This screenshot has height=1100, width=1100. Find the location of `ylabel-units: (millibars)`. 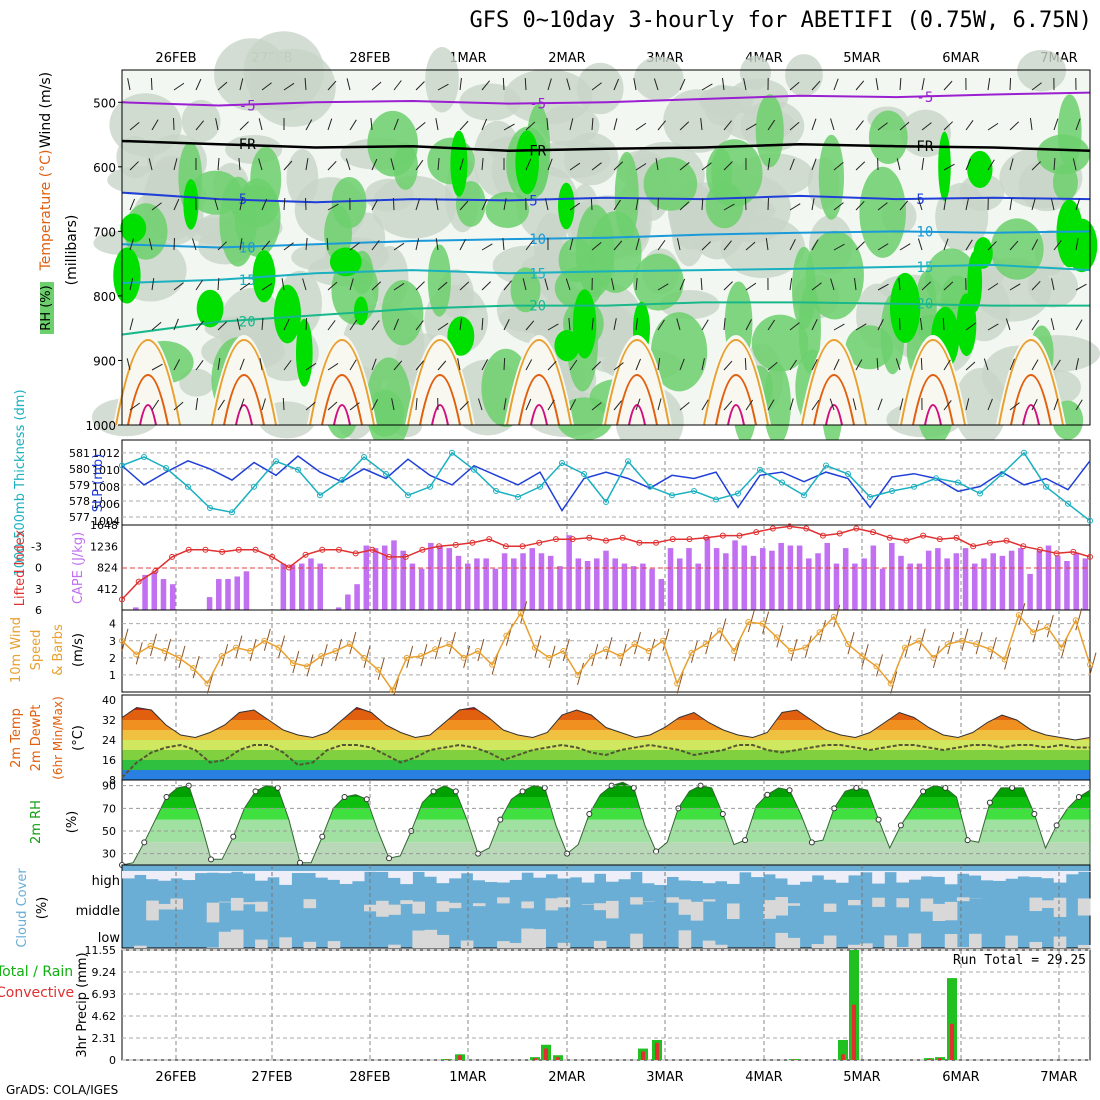

ylabel-units: (millibars) is located at coordinates (72, 250).